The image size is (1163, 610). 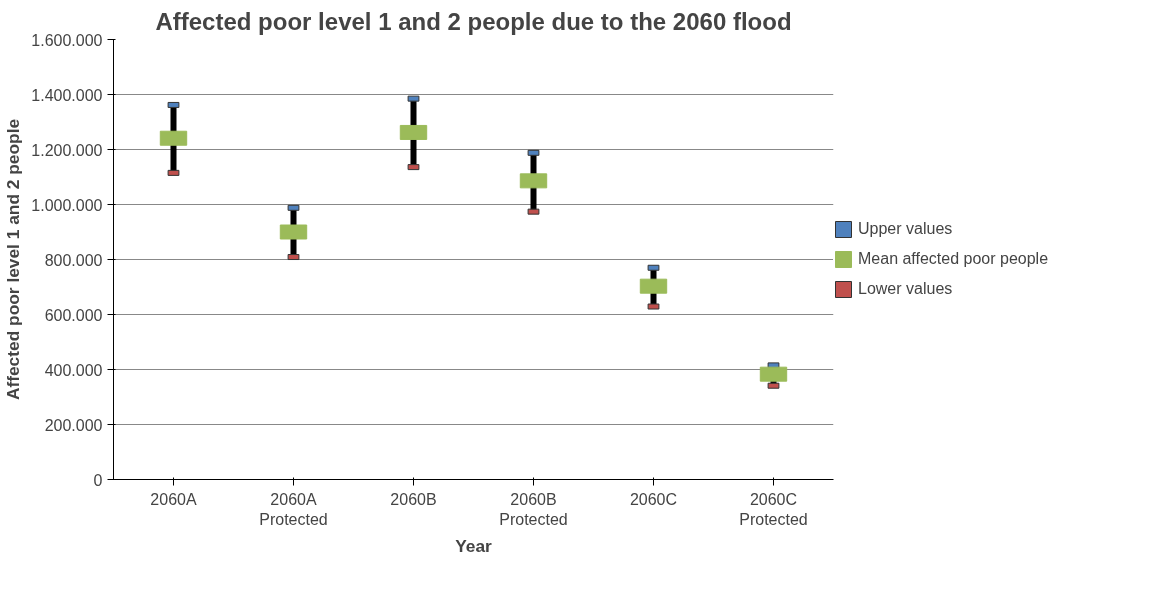 What do you see at coordinates (98, 480) in the screenshot?
I see `y-tick-label: 0` at bounding box center [98, 480].